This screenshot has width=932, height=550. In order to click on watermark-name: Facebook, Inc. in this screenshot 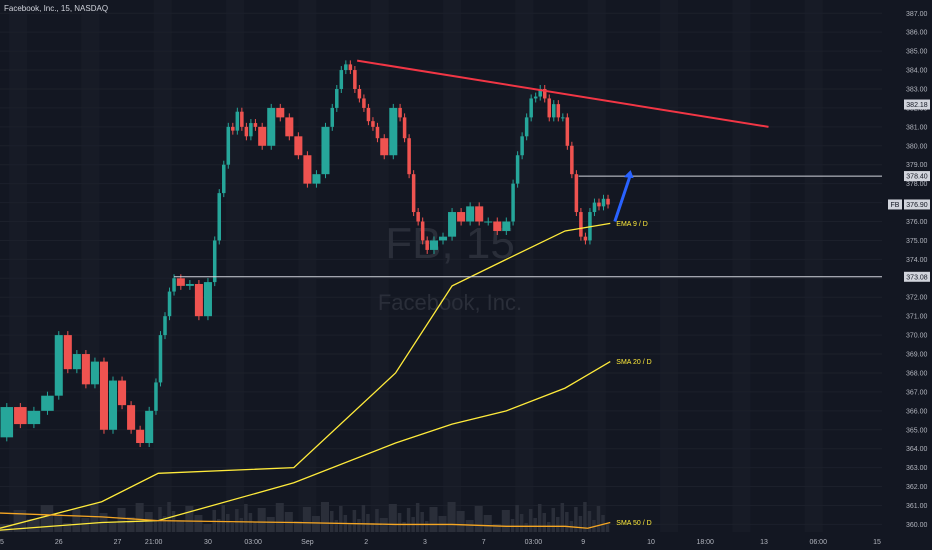, I will do `click(450, 302)`.